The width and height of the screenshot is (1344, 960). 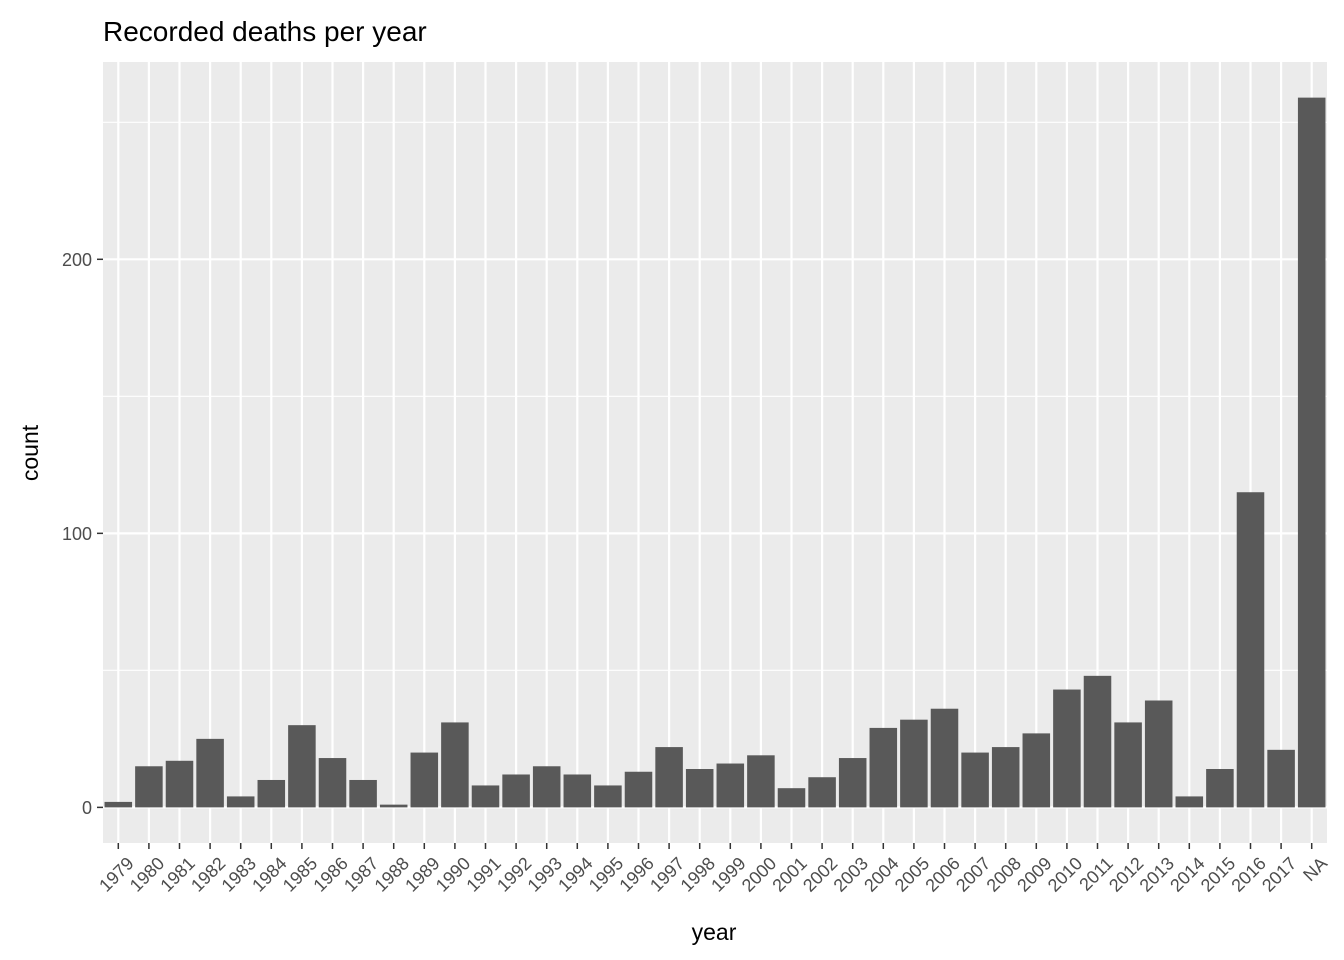 What do you see at coordinates (1279, 874) in the screenshot?
I see `x-tick-label: 2017` at bounding box center [1279, 874].